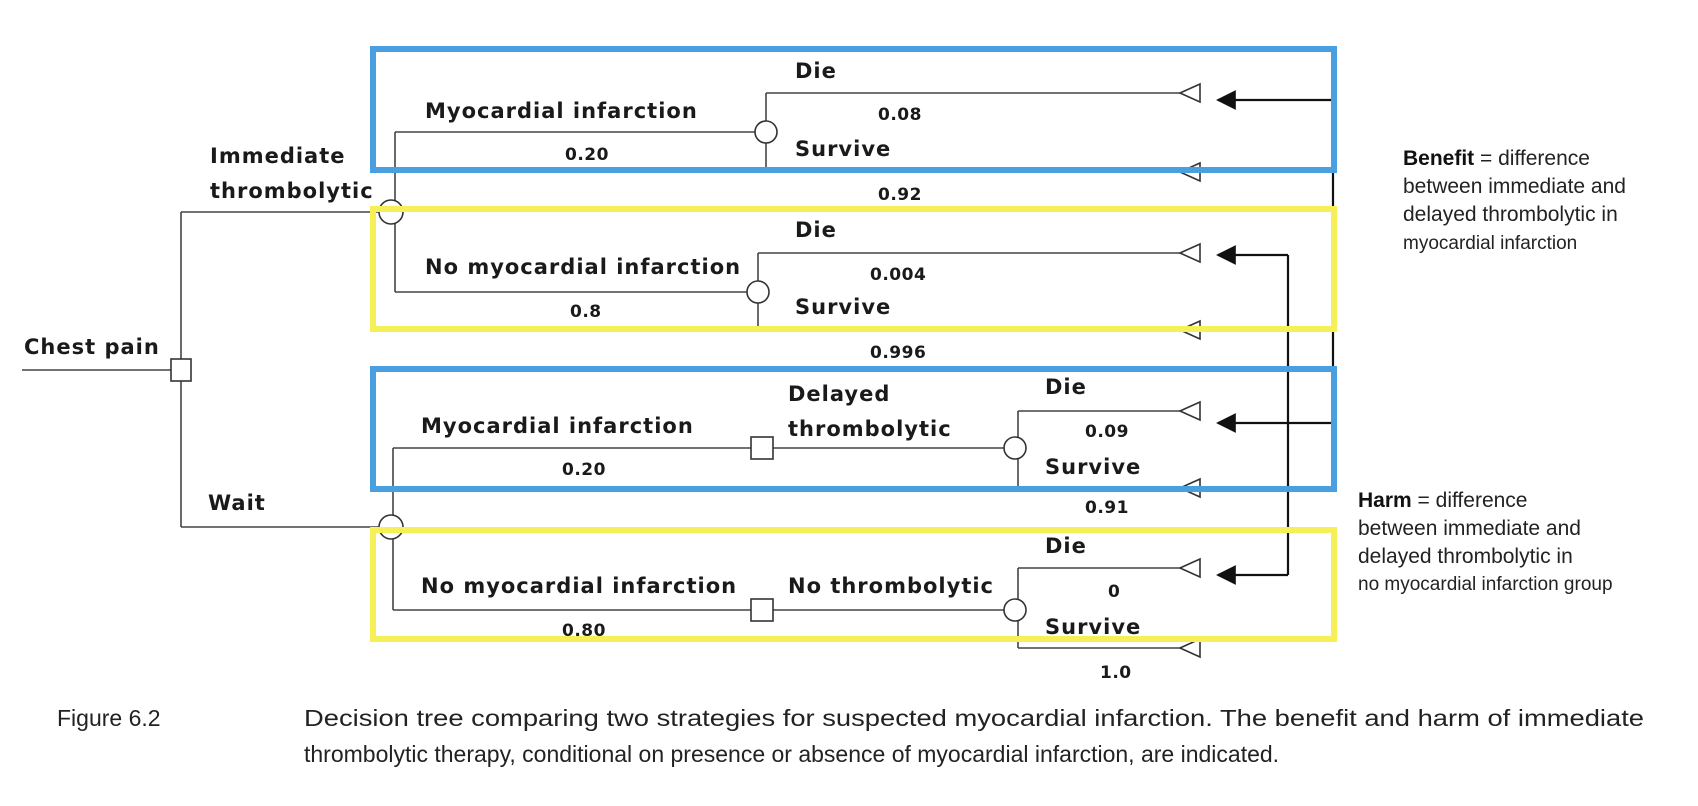 This screenshot has height=806, width=1698. I want to click on terminal-wait-nomi-survive, so click(1189, 648).